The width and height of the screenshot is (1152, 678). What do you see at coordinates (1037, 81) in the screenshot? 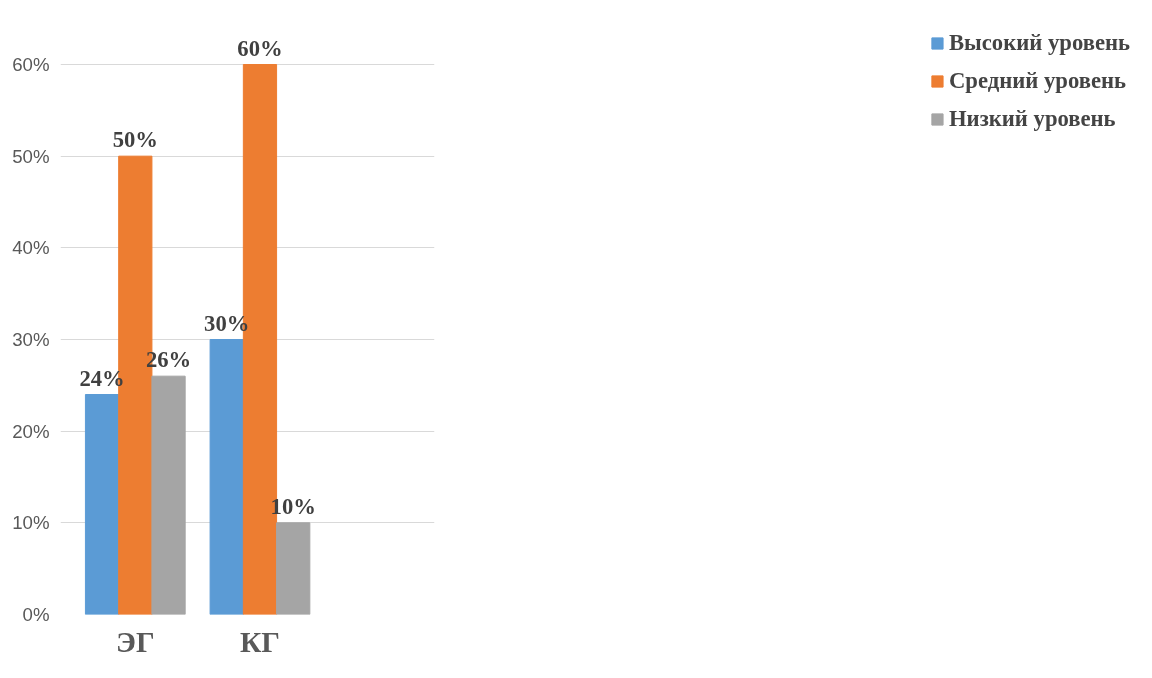
I see `legend-label: Средний уровень` at bounding box center [1037, 81].